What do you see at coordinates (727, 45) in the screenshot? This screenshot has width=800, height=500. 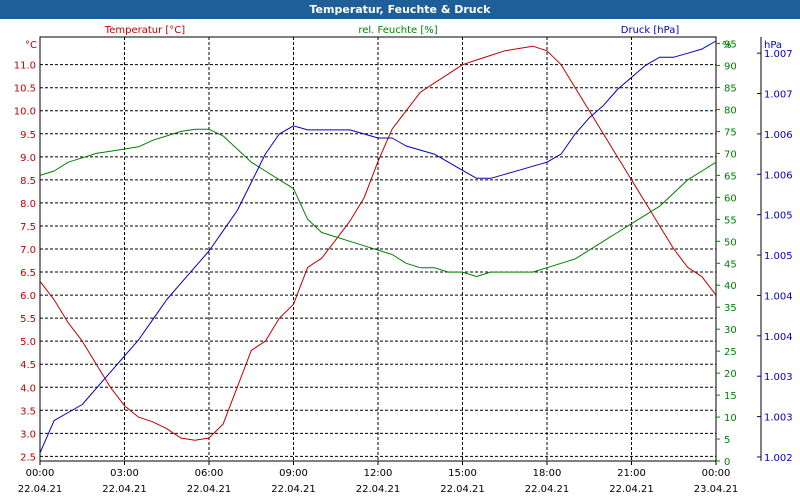 I see `unit-humidity: %` at bounding box center [727, 45].